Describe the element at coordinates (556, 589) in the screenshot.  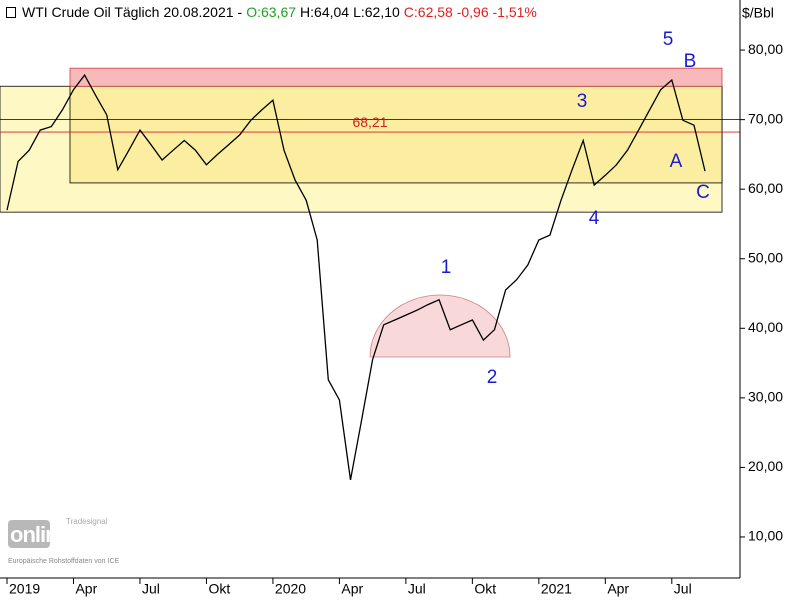
I see `x-tick-label: 2021` at that location.